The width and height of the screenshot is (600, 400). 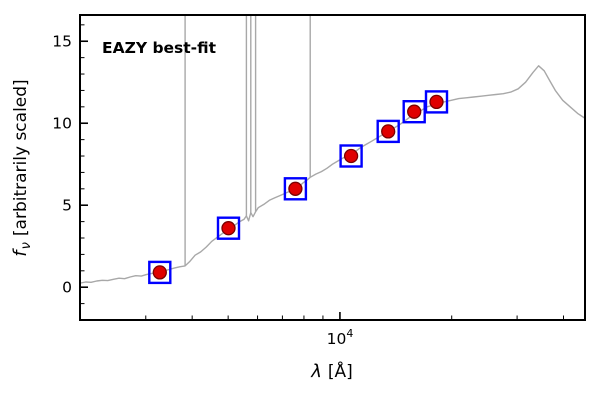 What do you see at coordinates (349, 333) in the screenshot?
I see `x-tick-exponent: 4` at bounding box center [349, 333].